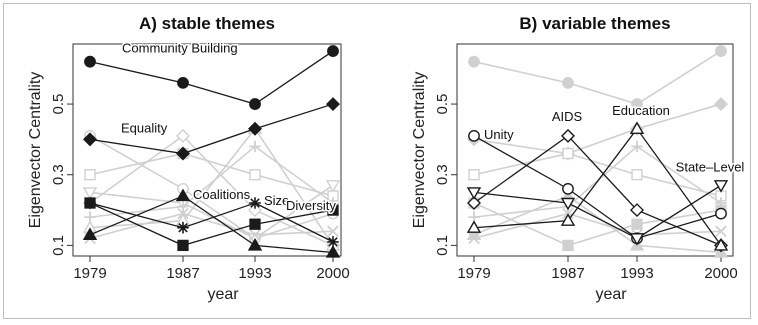 The height and width of the screenshot is (325, 758). Describe the element at coordinates (311, 205) in the screenshot. I see `panel-a-series-label-diversity: Diversity` at that location.